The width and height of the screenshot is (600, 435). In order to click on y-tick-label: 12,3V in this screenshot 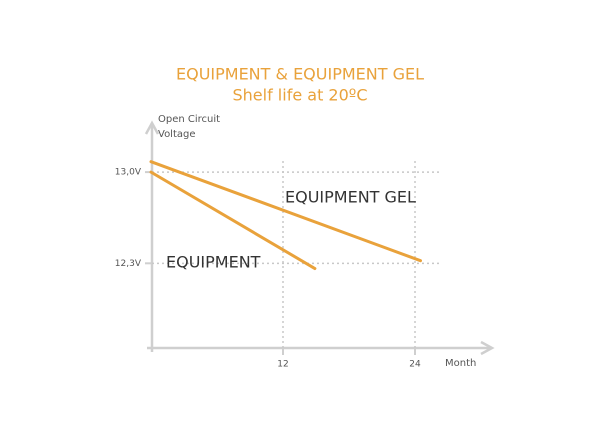, I will do `click(128, 264)`.